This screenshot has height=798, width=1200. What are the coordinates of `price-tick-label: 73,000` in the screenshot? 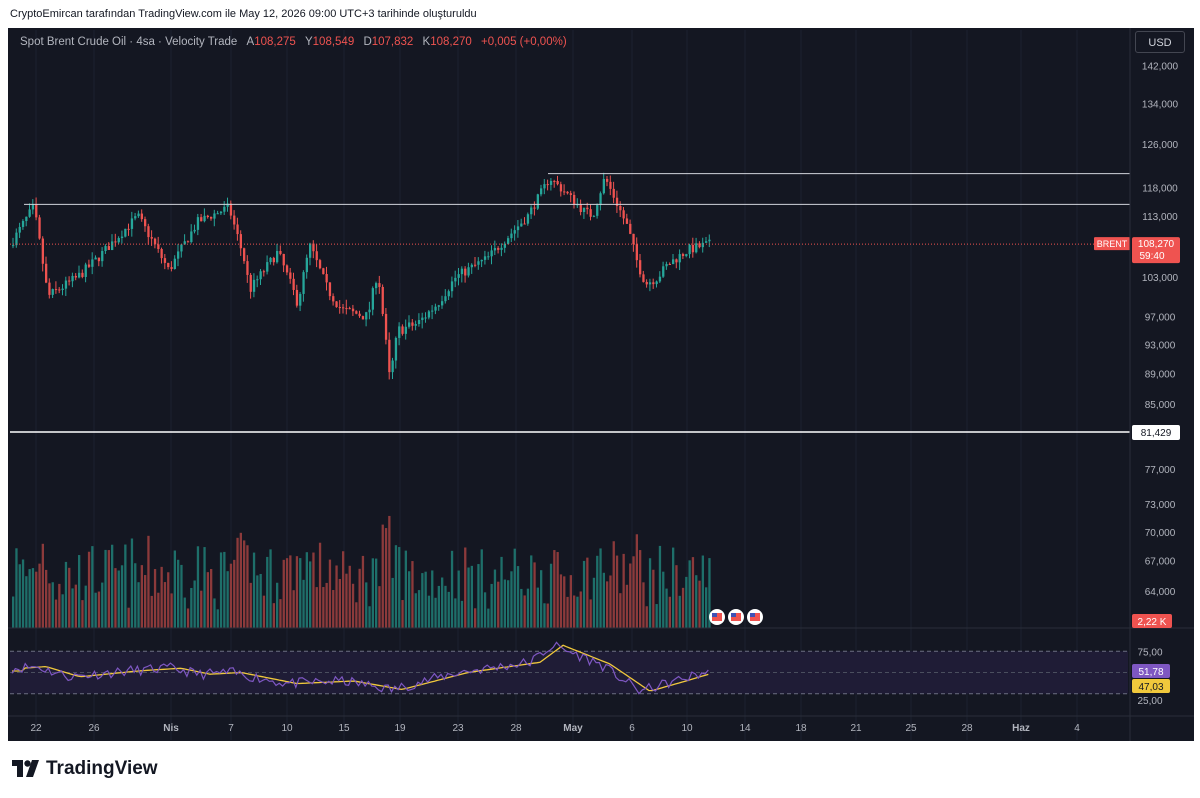 It's located at (1160, 505).